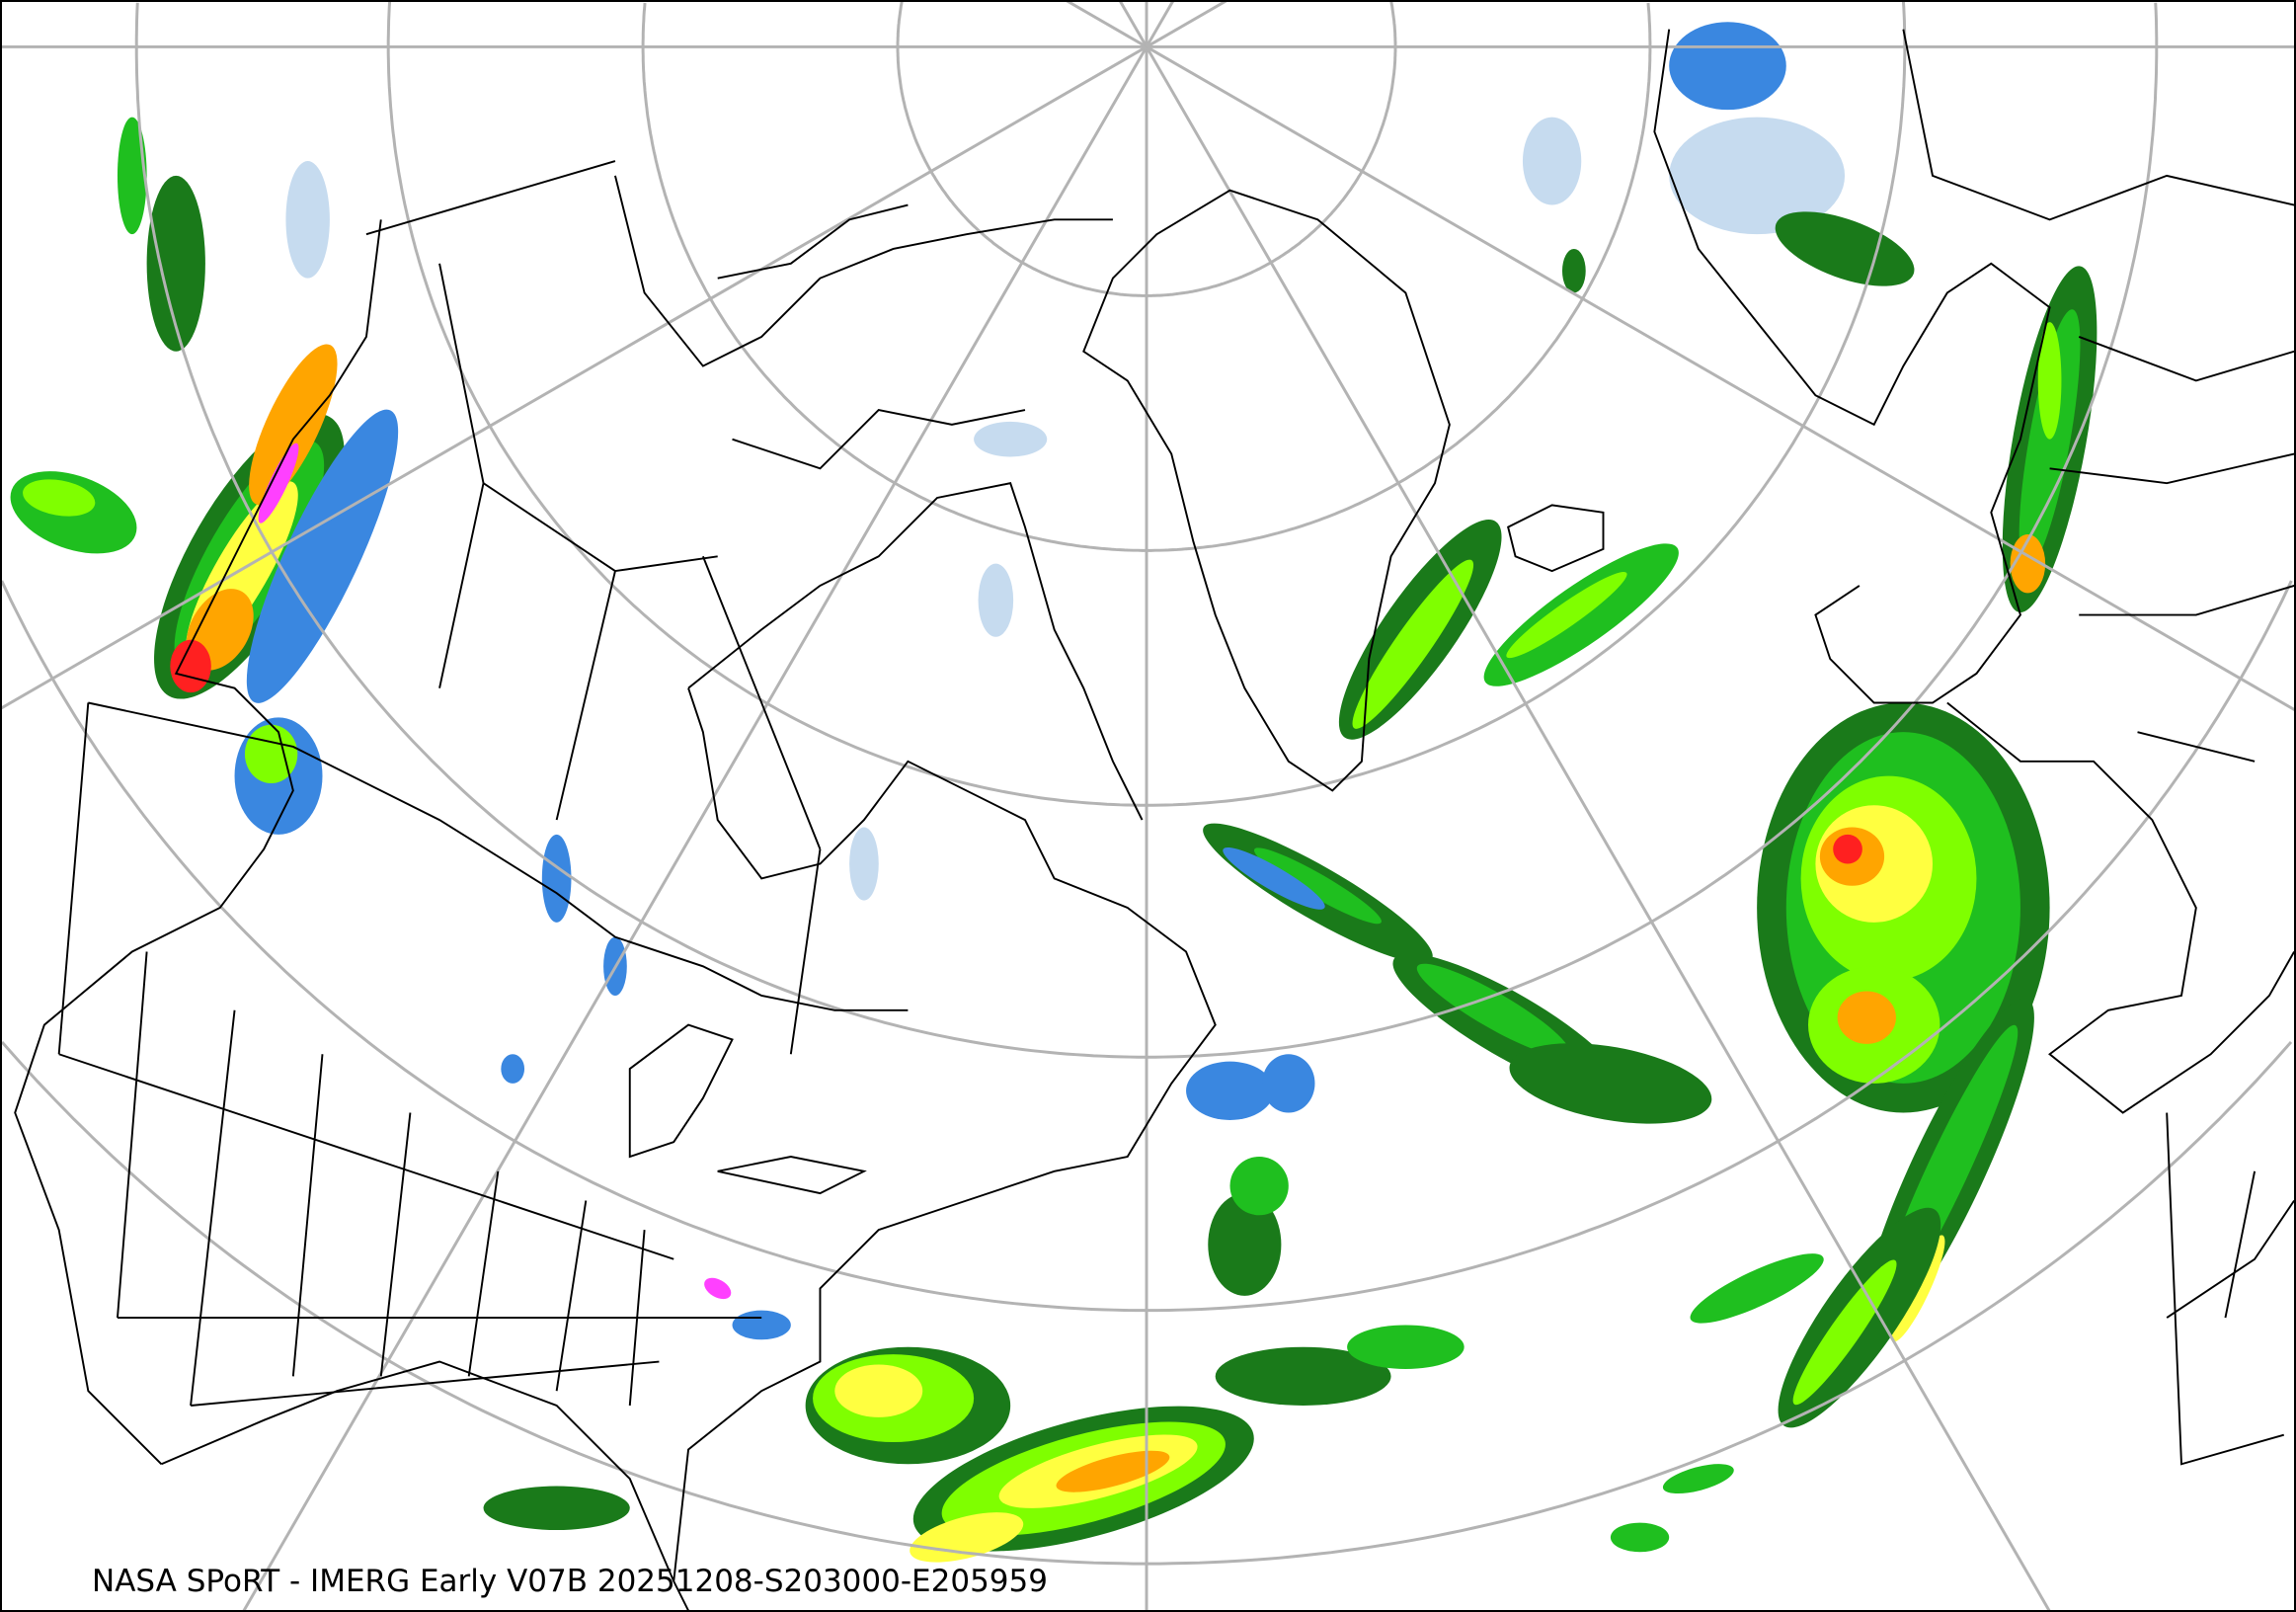 This screenshot has width=2296, height=1612. Describe the element at coordinates (864, 322) in the screenshot. I see `arctic-archipelago-coast` at that location.